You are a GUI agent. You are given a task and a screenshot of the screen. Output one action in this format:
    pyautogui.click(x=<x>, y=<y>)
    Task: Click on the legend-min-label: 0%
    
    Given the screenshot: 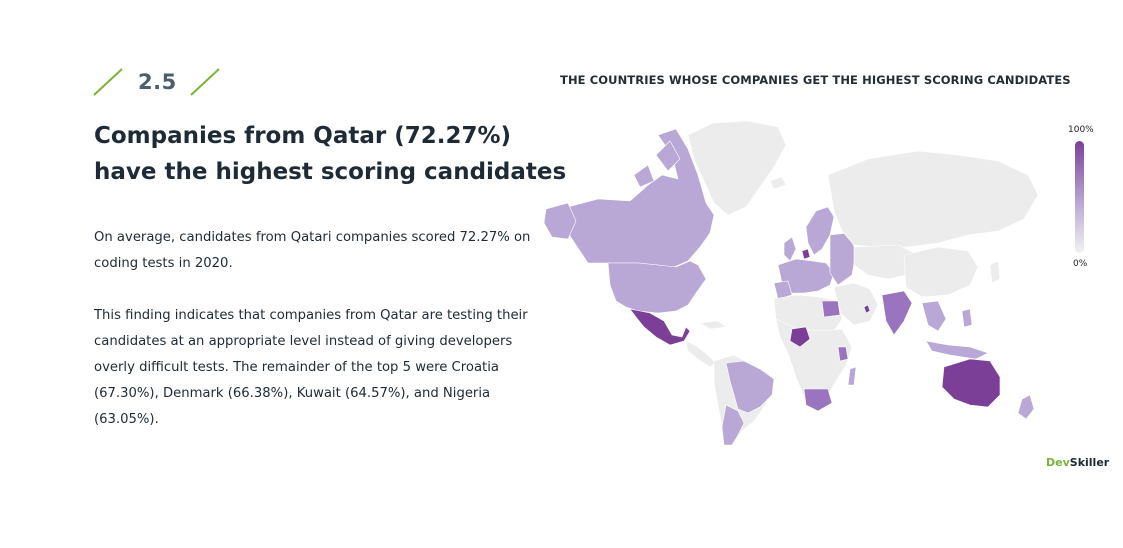 What is the action you would take?
    pyautogui.click(x=1080, y=264)
    